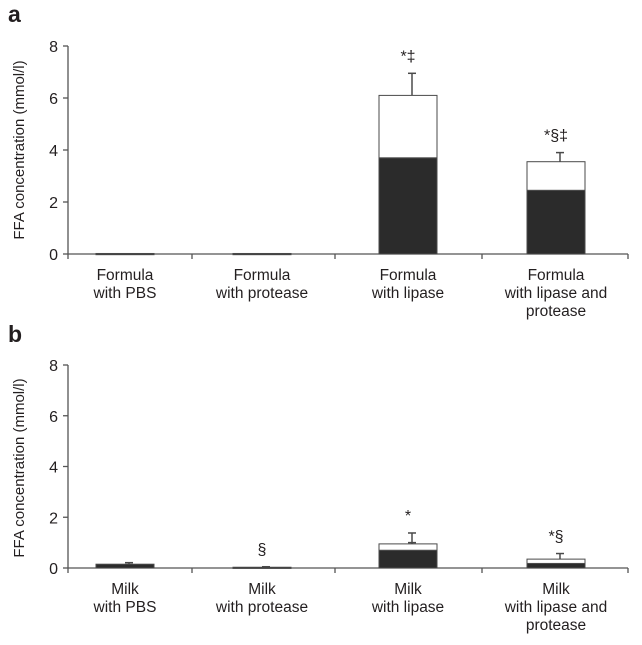  Describe the element at coordinates (407, 56) in the screenshot. I see `significance-marker: *‡` at that location.